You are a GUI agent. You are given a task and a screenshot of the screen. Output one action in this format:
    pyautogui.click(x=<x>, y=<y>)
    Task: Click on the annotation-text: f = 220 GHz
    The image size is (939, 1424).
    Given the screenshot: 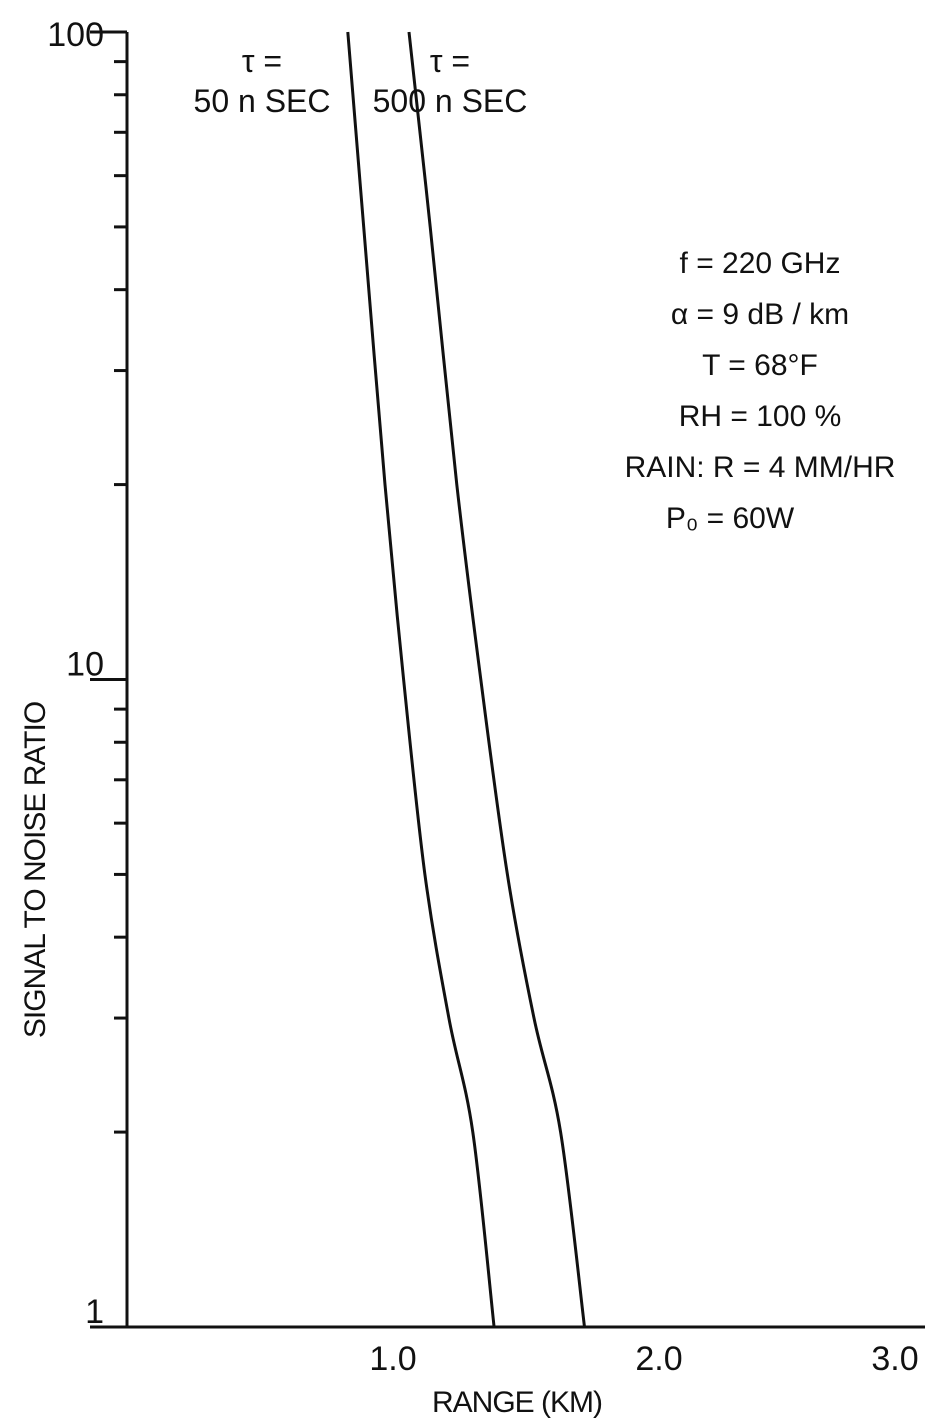 What is the action you would take?
    pyautogui.click(x=760, y=263)
    